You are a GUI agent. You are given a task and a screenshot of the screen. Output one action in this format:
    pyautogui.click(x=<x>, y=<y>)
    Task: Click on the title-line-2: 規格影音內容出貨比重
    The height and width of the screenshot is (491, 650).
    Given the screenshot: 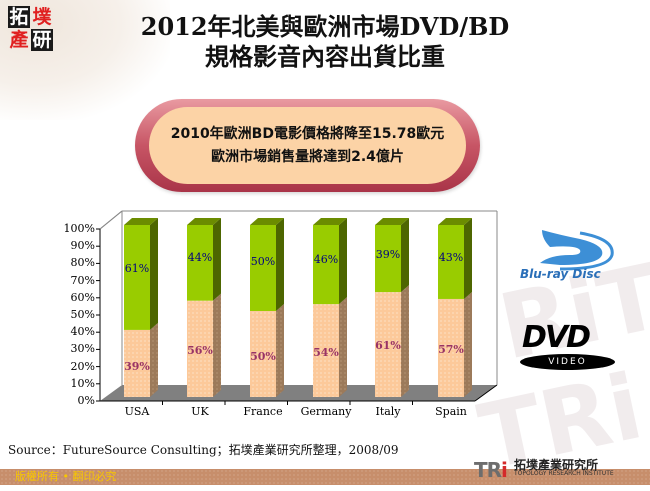 What is the action you would take?
    pyautogui.click(x=325, y=56)
    